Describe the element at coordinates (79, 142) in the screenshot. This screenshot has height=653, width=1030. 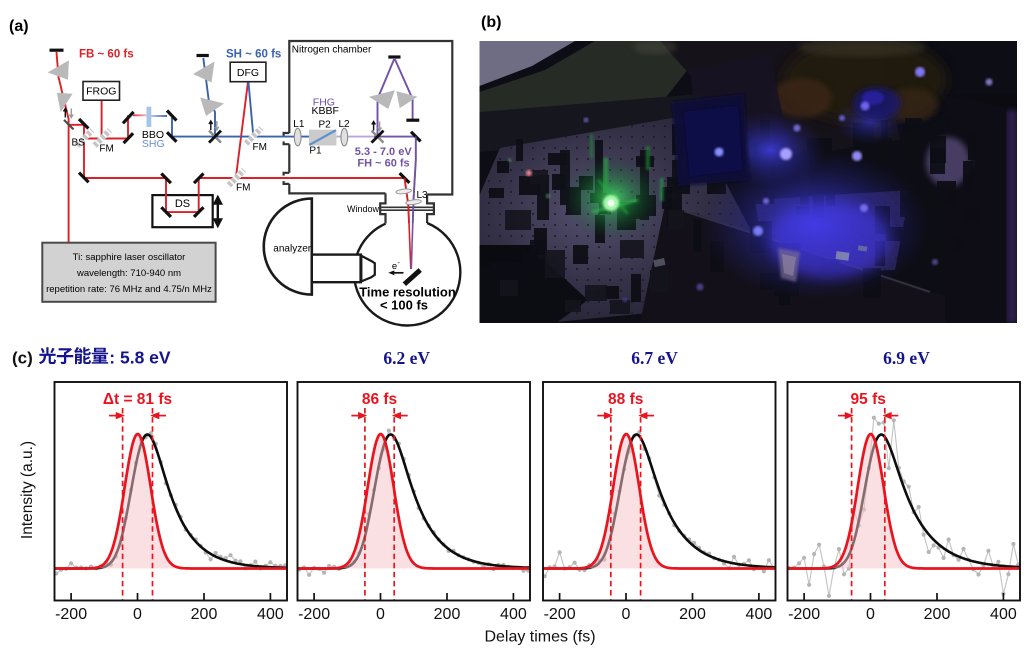
I see `svg-text: BS` at that location.